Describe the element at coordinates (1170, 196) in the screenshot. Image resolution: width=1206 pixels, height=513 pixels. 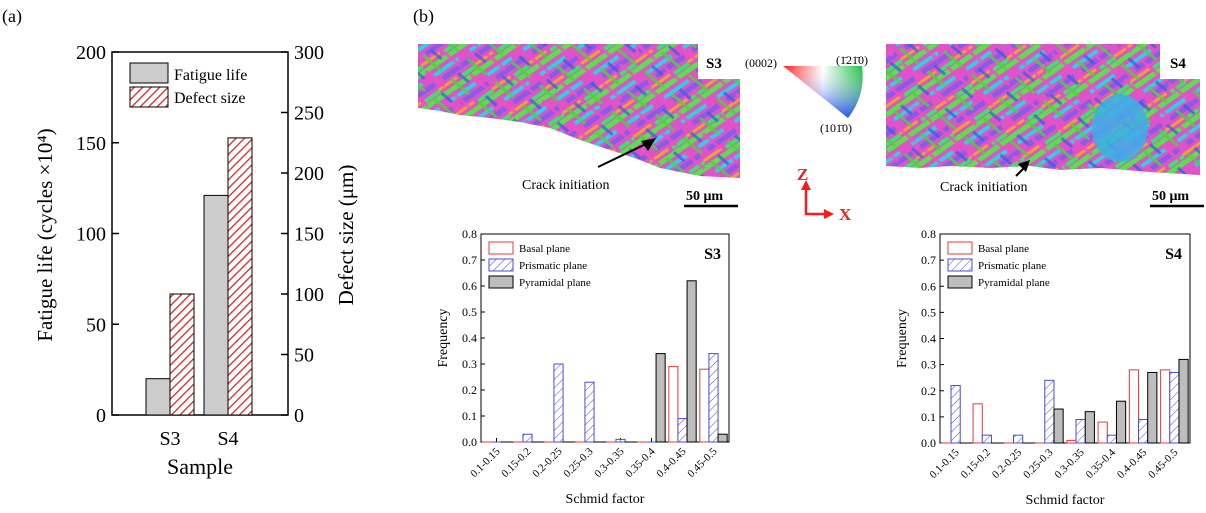
I see `scale-label-s4: 50 μm` at that location.